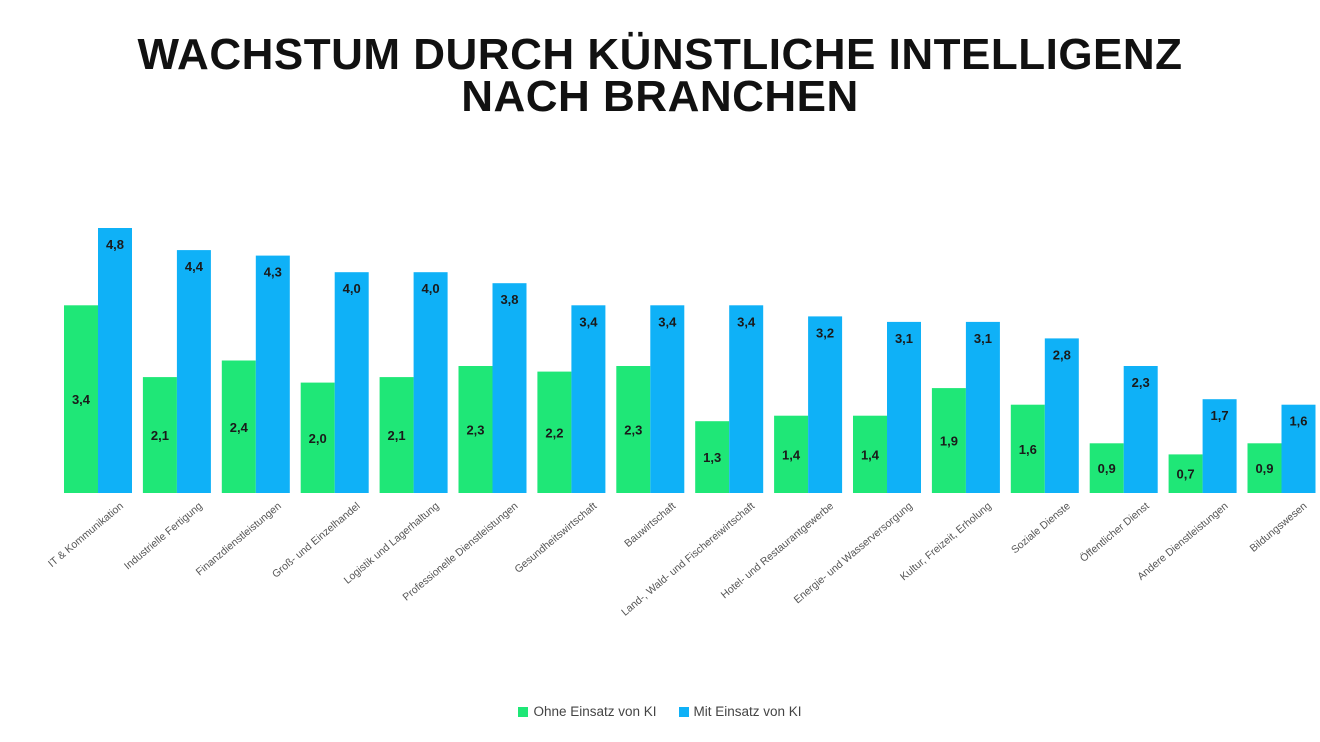 This screenshot has width=1320, height=742. I want to click on data-label-mit-ki-andere-dienstleistungen: 1,7, so click(1220, 415).